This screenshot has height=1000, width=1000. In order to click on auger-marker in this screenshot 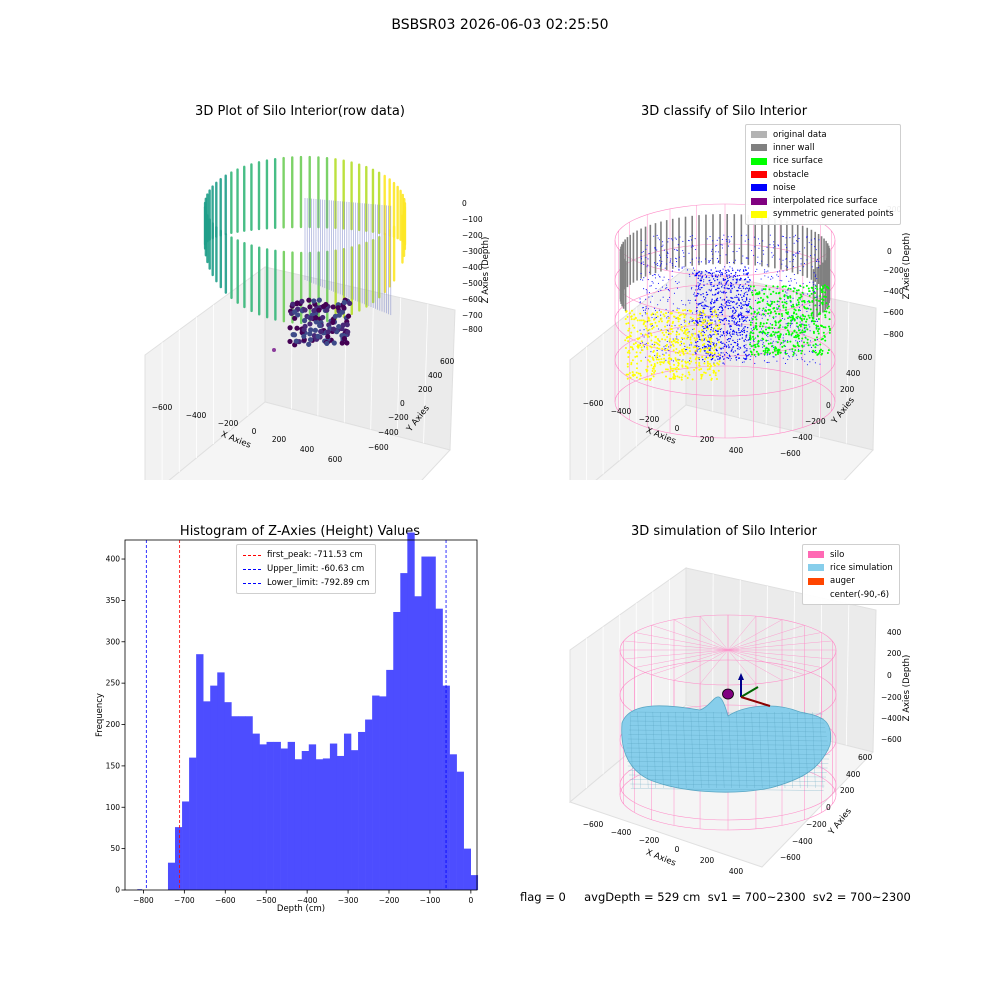, I will do `click(746, 690)`.